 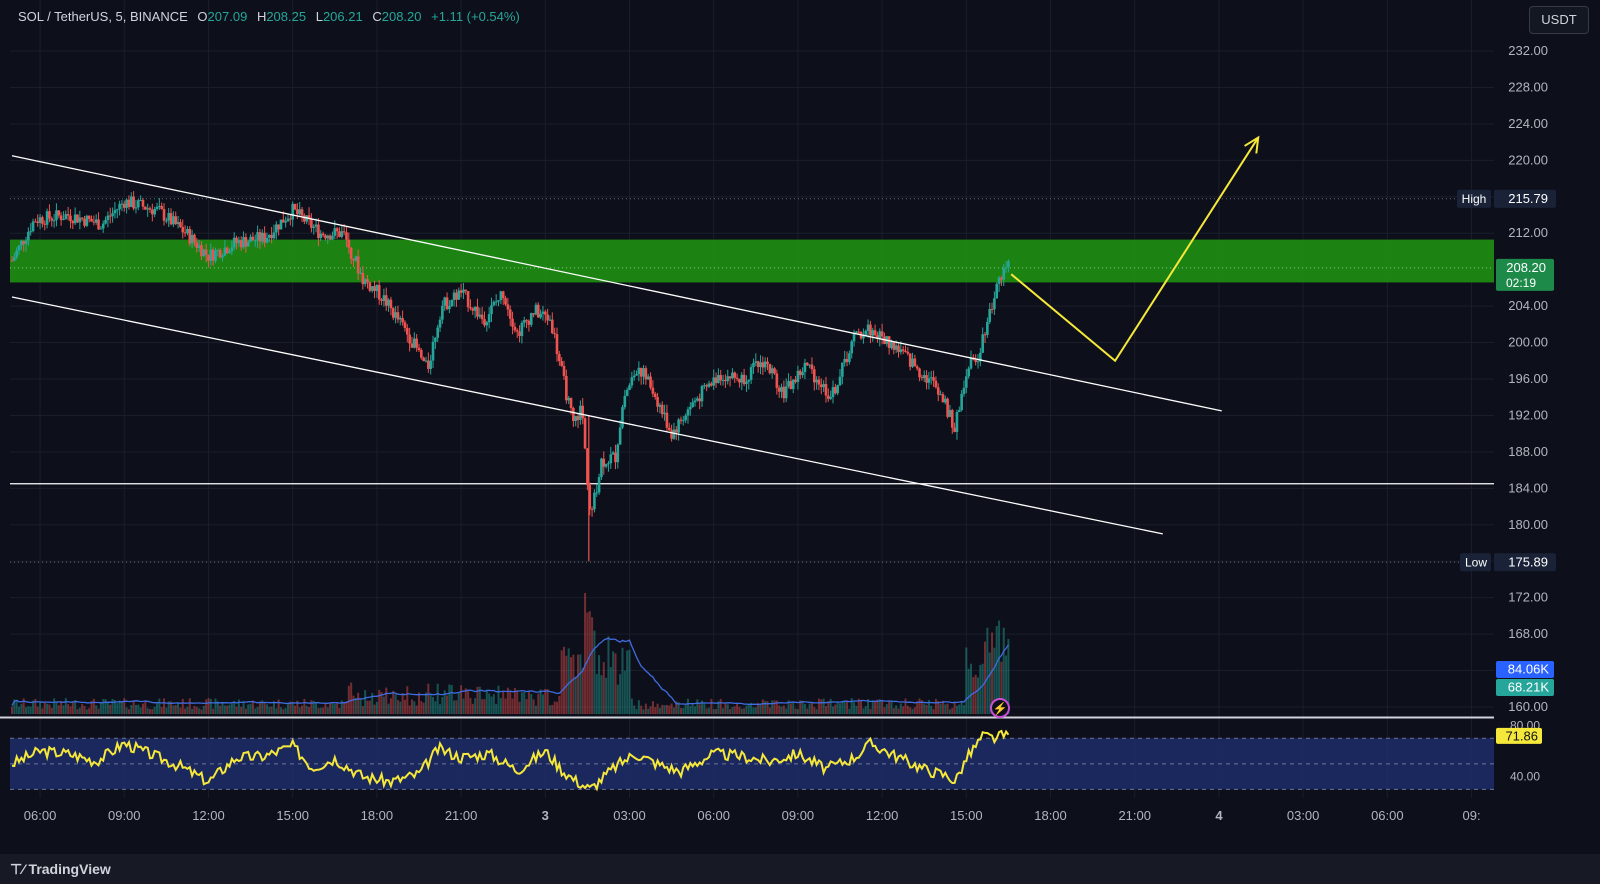 What do you see at coordinates (461, 815) in the screenshot?
I see `time-tick-label: 21:00` at bounding box center [461, 815].